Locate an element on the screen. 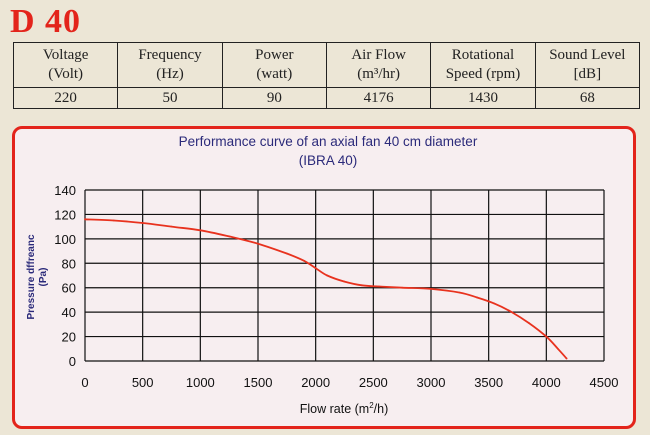 This screenshot has width=650, height=435. x-tick-label: 2000 is located at coordinates (315, 382).